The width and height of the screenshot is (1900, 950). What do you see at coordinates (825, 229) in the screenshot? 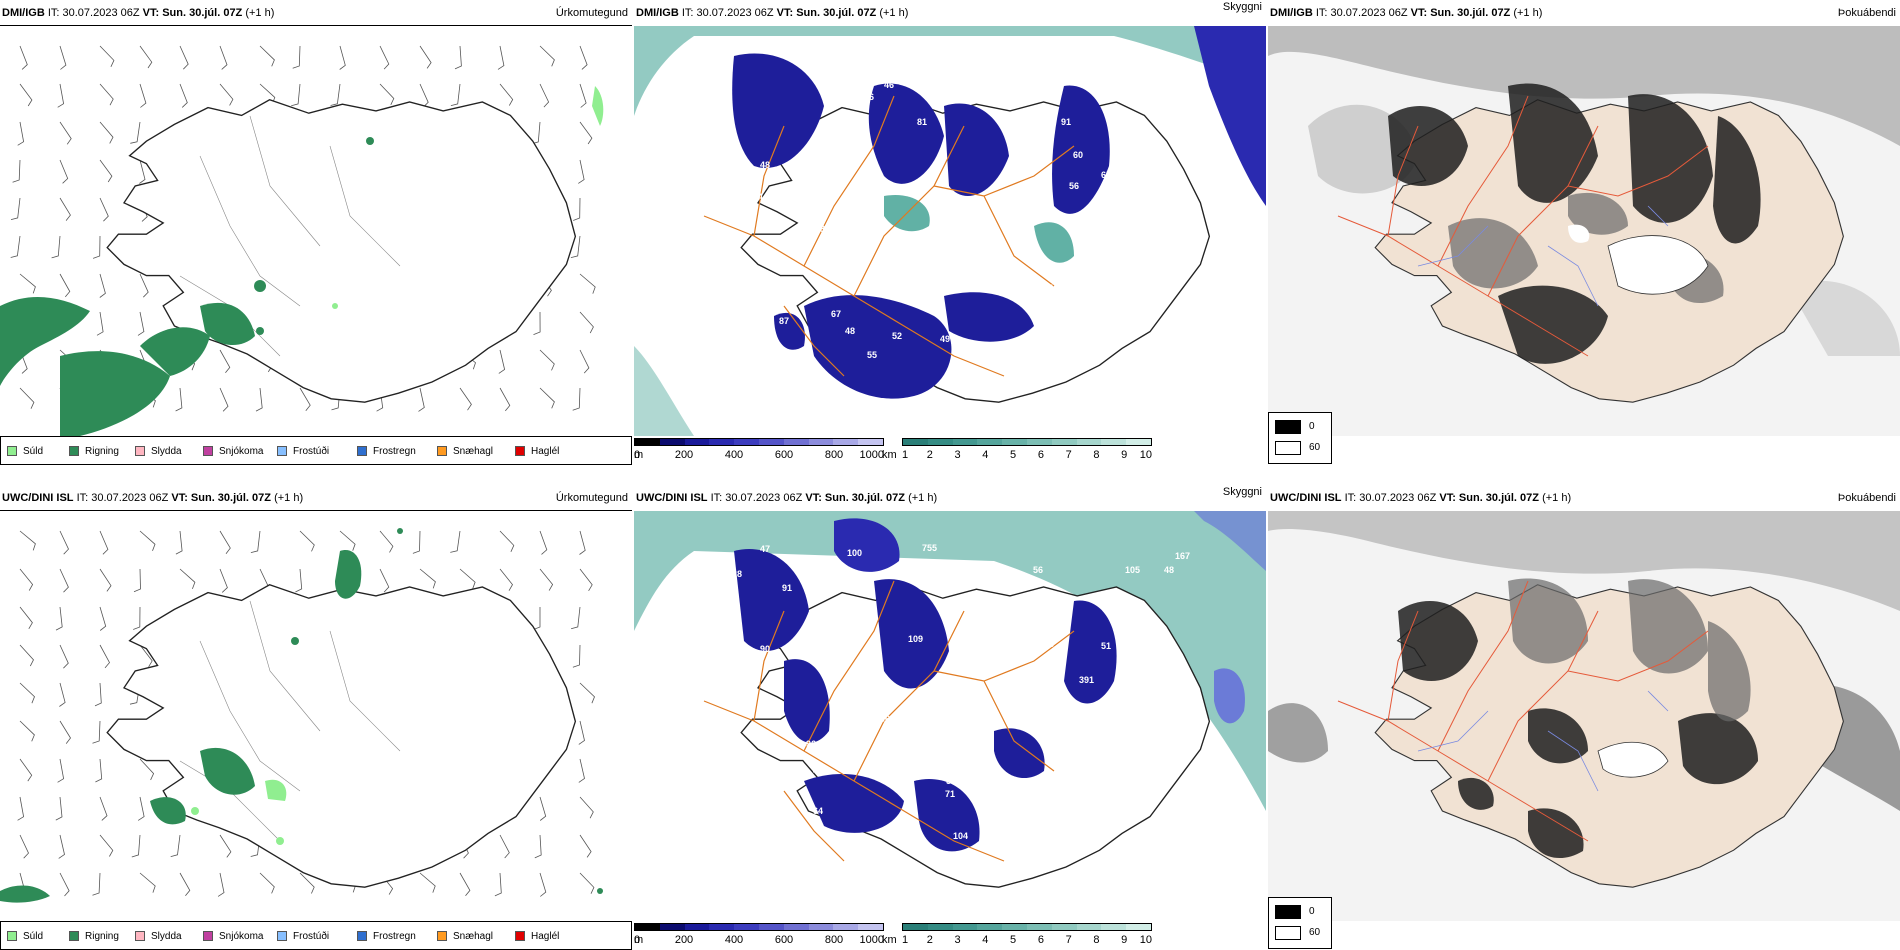
I see `visibility-value-label: 81` at bounding box center [825, 229].